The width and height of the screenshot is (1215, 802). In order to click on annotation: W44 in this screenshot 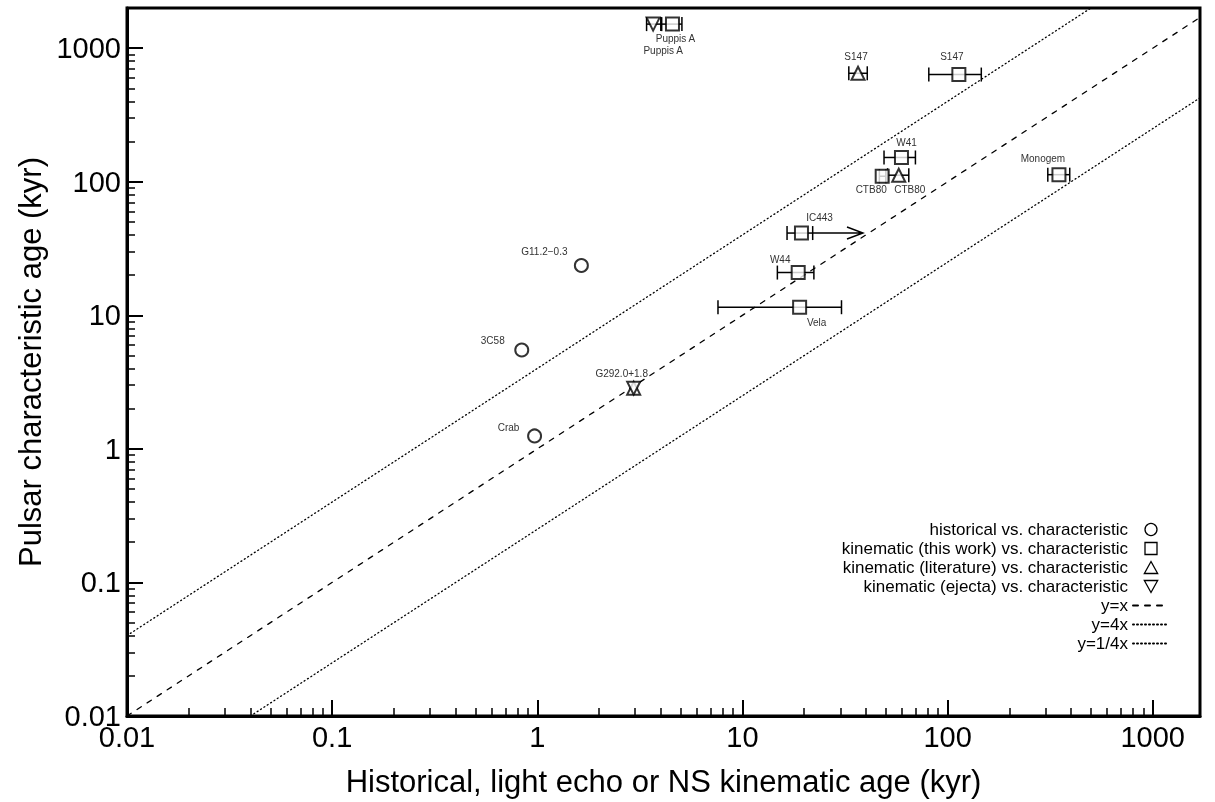, I will do `click(780, 260)`.